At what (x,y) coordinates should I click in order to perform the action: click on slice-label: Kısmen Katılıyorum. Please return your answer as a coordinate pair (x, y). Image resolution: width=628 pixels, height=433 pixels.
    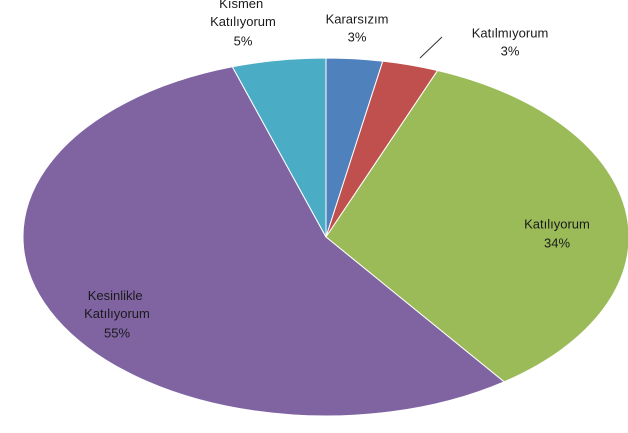
    Looking at the image, I should click on (243, 14).